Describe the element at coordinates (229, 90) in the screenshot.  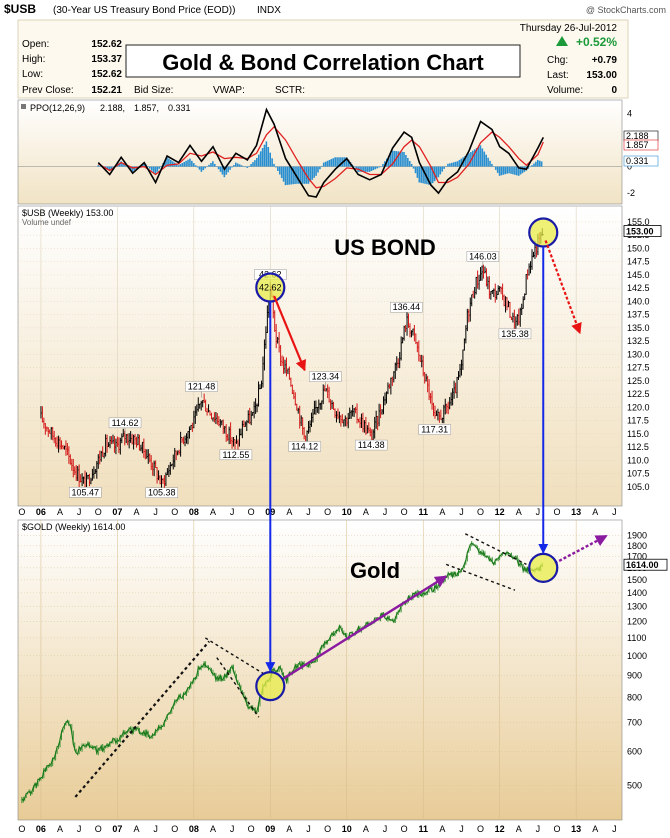
I see `vwap-label: VWAP:` at that location.